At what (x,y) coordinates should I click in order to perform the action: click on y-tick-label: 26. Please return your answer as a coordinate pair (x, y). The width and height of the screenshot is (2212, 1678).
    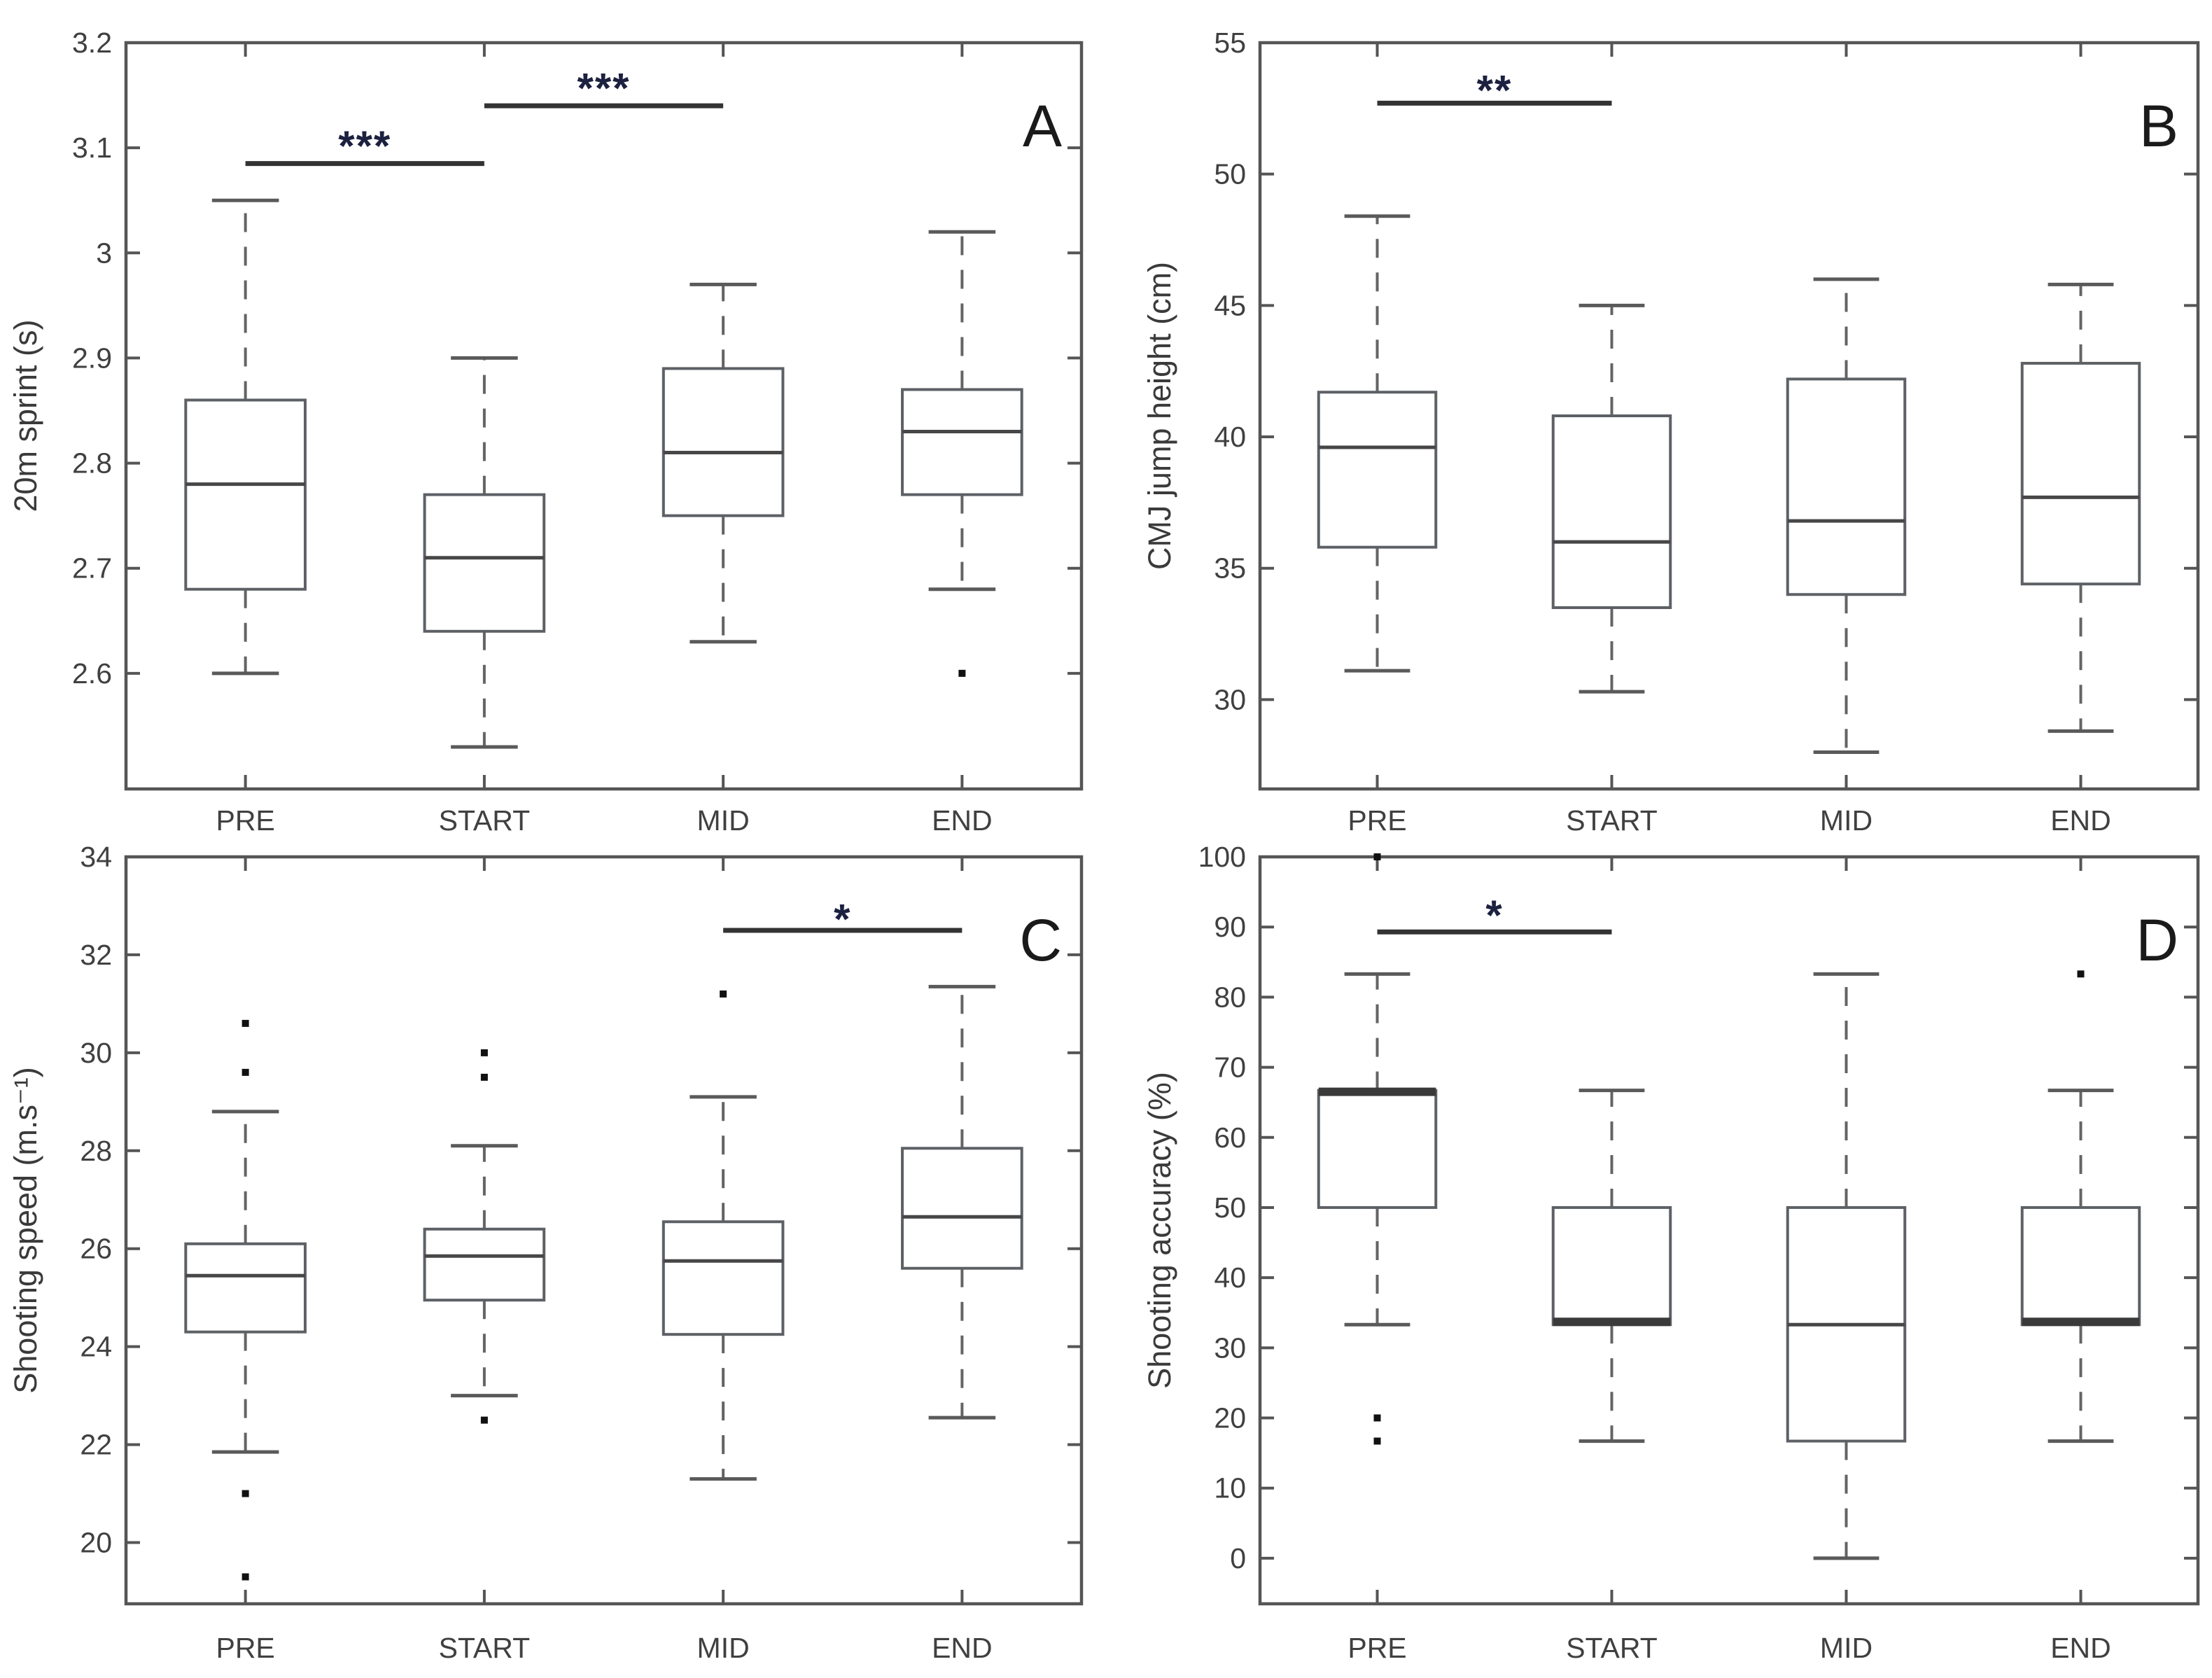
    Looking at the image, I should click on (96, 1249).